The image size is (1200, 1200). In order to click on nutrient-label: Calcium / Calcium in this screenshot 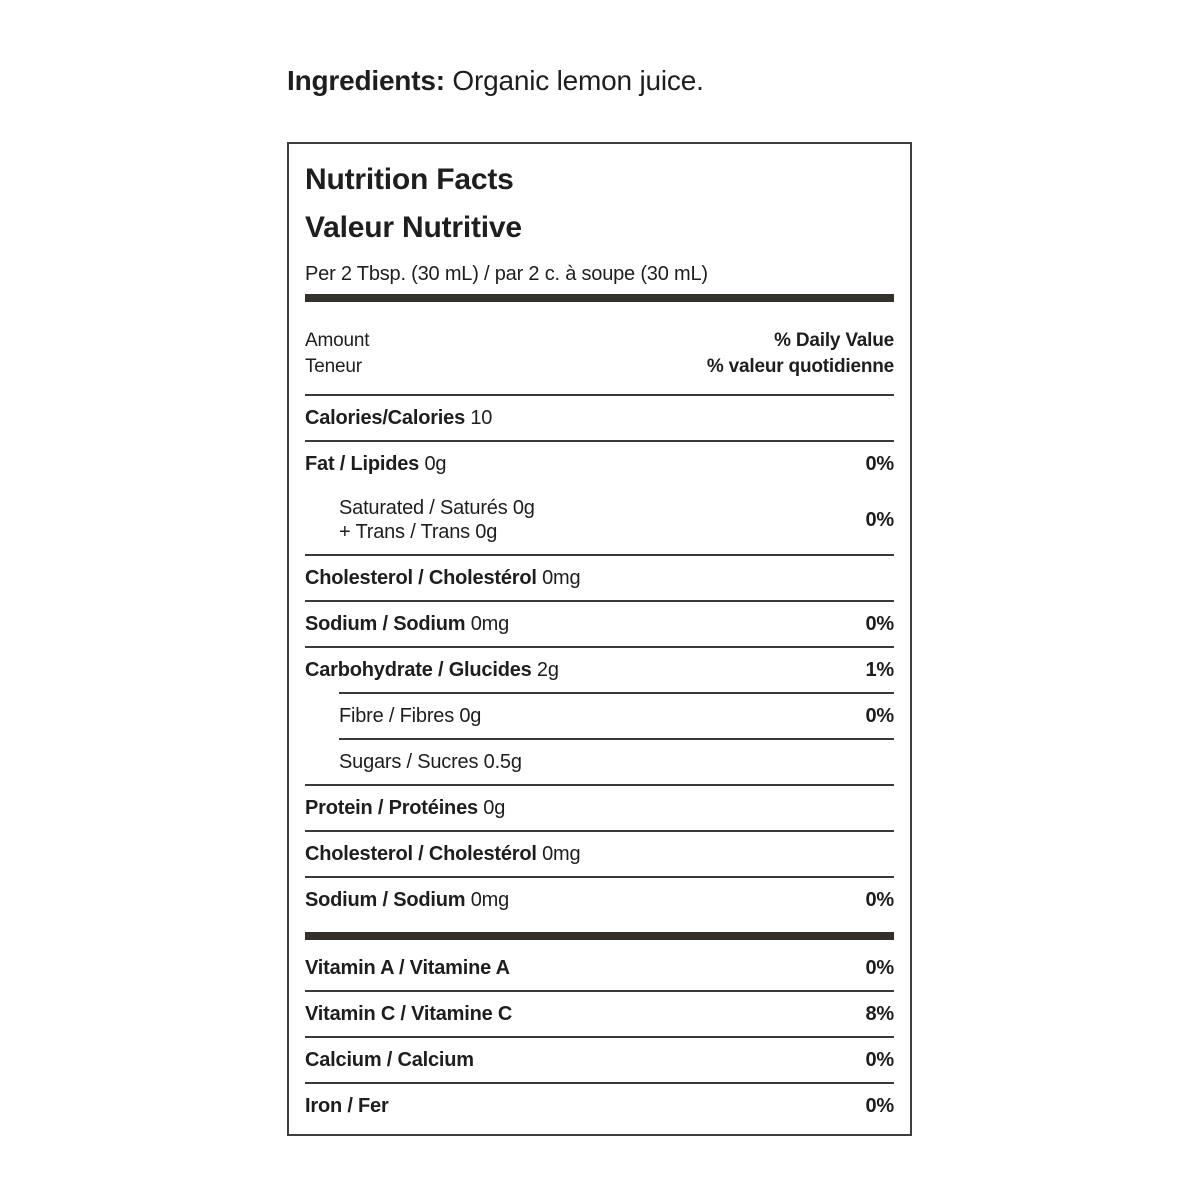, I will do `click(389, 1060)`.